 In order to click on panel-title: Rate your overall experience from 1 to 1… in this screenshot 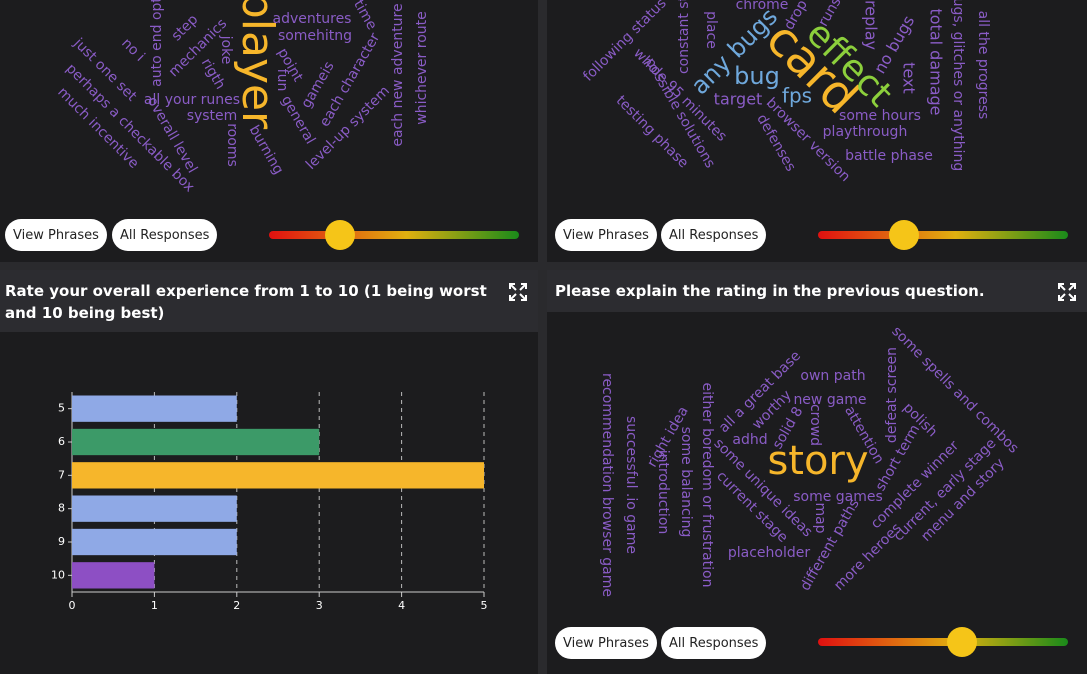, I will do `click(269, 301)`.